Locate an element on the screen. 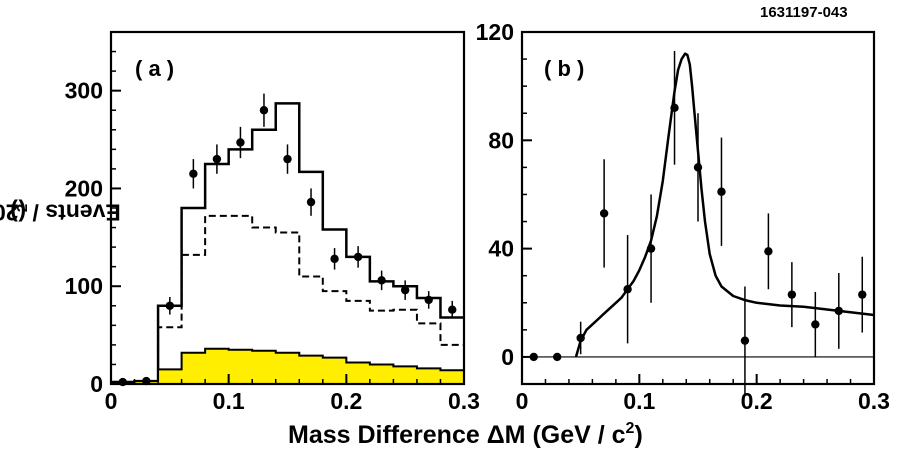  x-axis-label-sup: 2 is located at coordinates (630, 428).